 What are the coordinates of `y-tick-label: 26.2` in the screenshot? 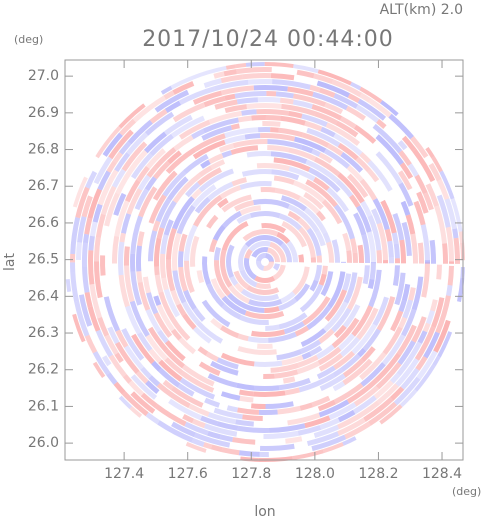 It's located at (43, 370).